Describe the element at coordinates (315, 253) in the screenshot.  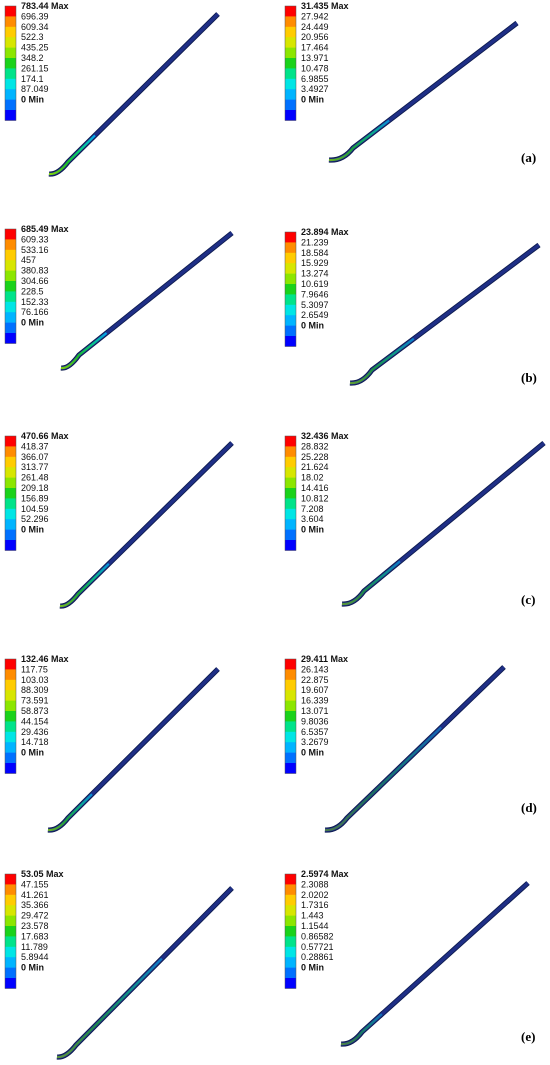
I see `legend-tick-label: 18.584` at that location.